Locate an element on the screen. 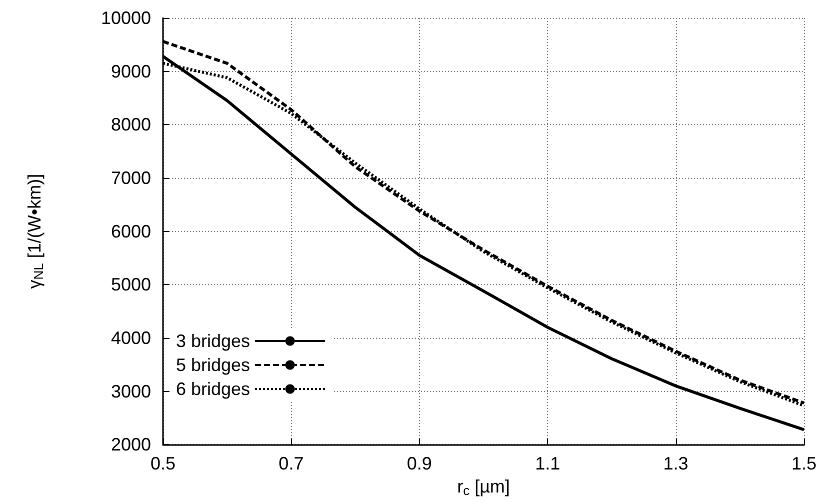  y-tick-label: 8000 is located at coordinates (130, 124).